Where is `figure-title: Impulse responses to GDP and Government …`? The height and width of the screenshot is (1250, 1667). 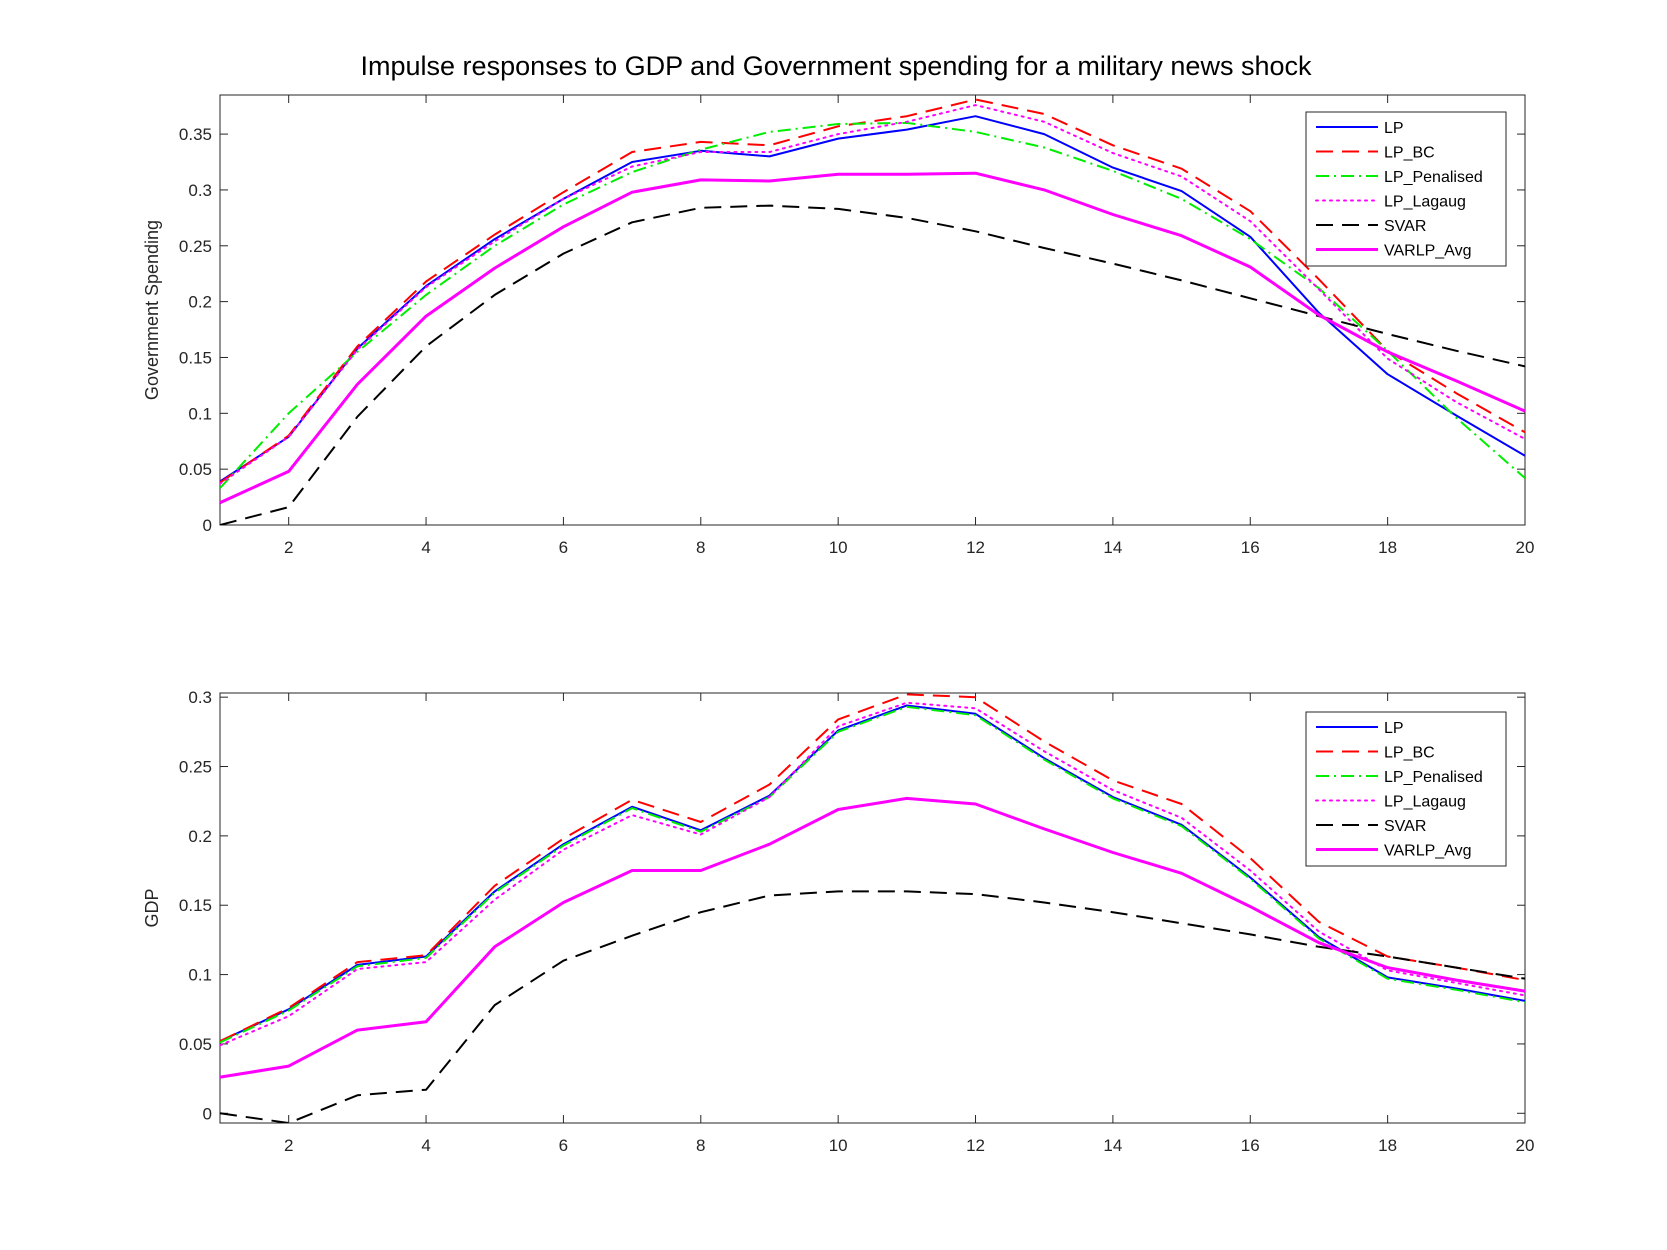 figure-title: Impulse responses to GDP and Government … is located at coordinates (836, 66).